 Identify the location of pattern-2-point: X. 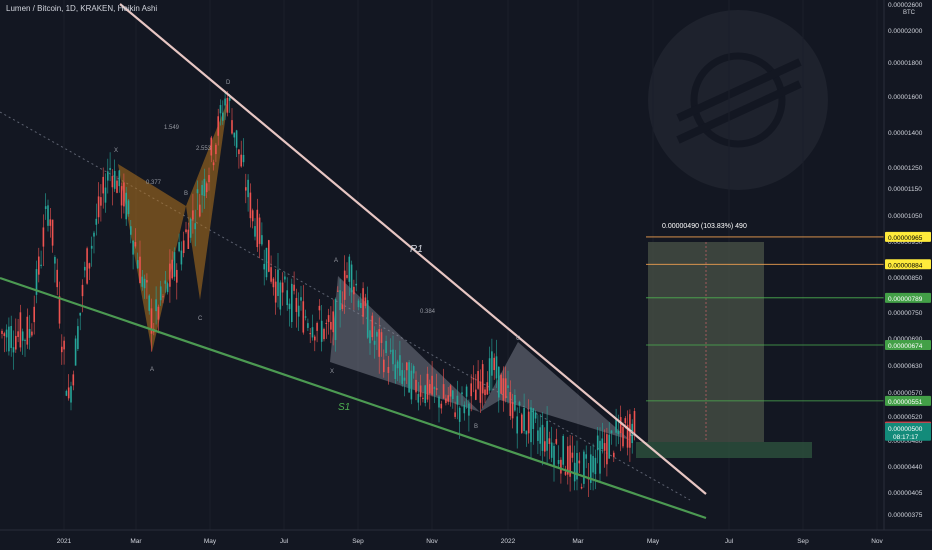
(332, 372).